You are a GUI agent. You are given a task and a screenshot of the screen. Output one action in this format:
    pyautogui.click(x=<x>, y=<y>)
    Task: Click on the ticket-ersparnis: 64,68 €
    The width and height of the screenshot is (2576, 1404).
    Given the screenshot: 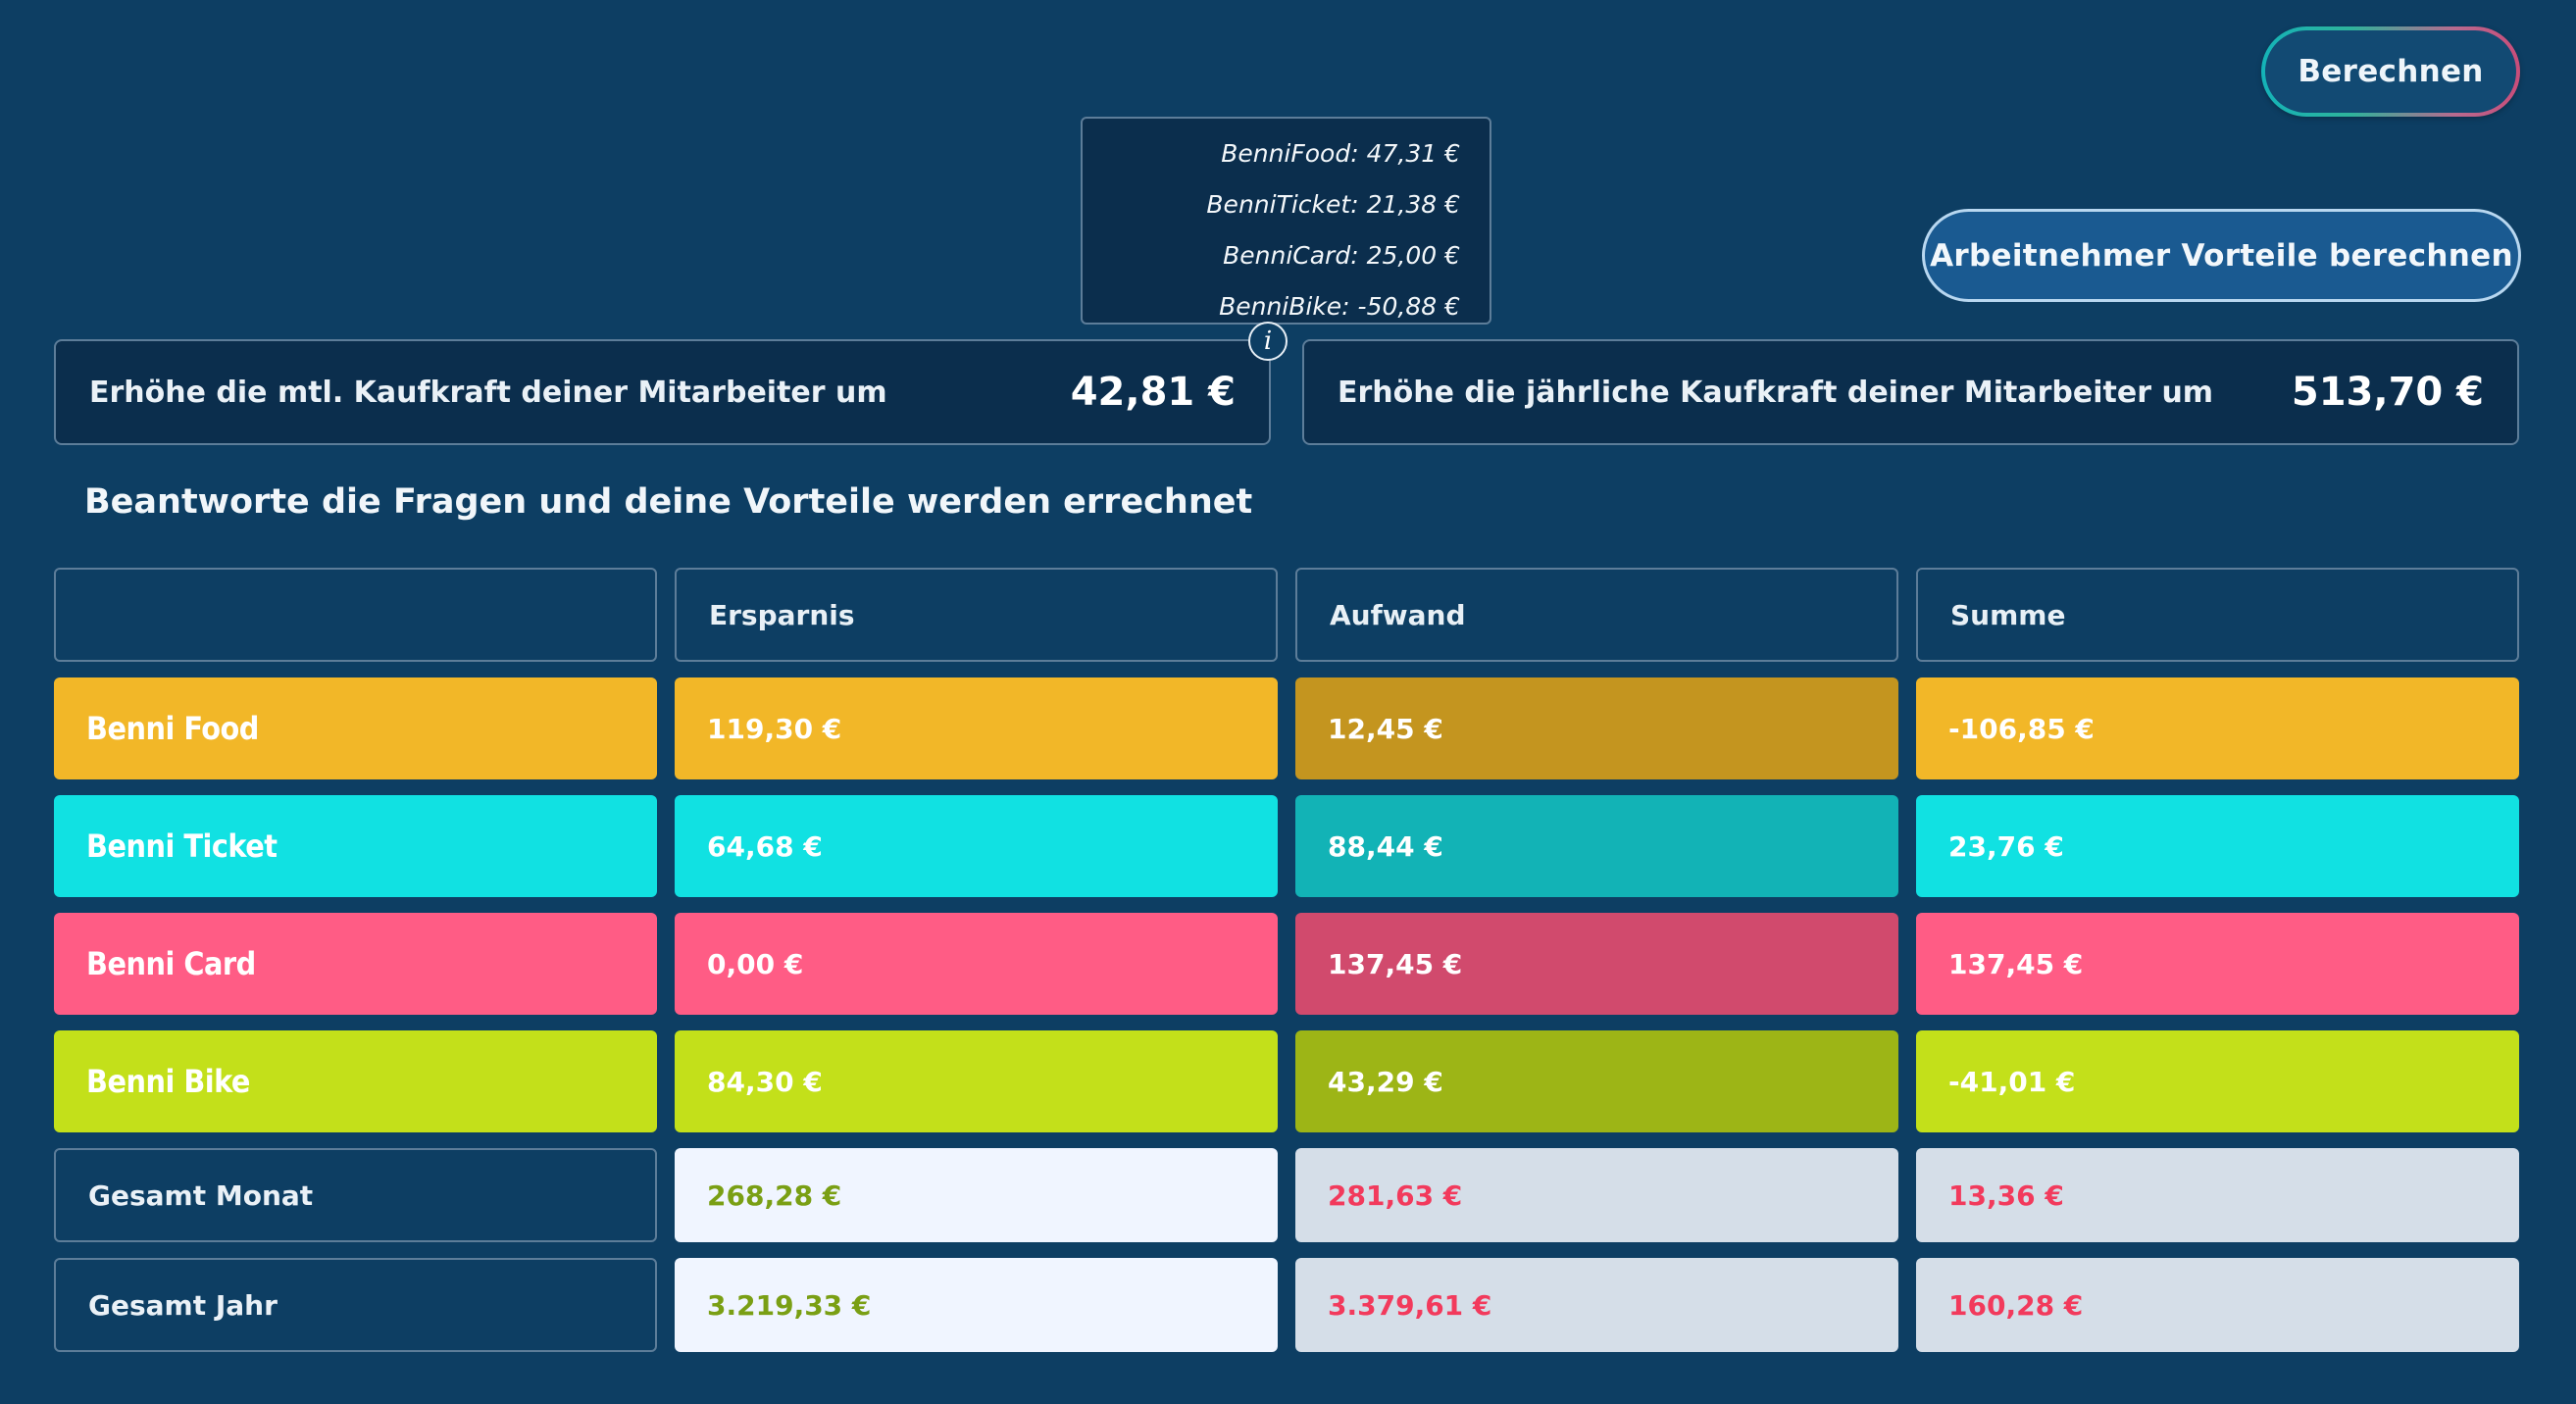 What is the action you would take?
    pyautogui.click(x=977, y=846)
    